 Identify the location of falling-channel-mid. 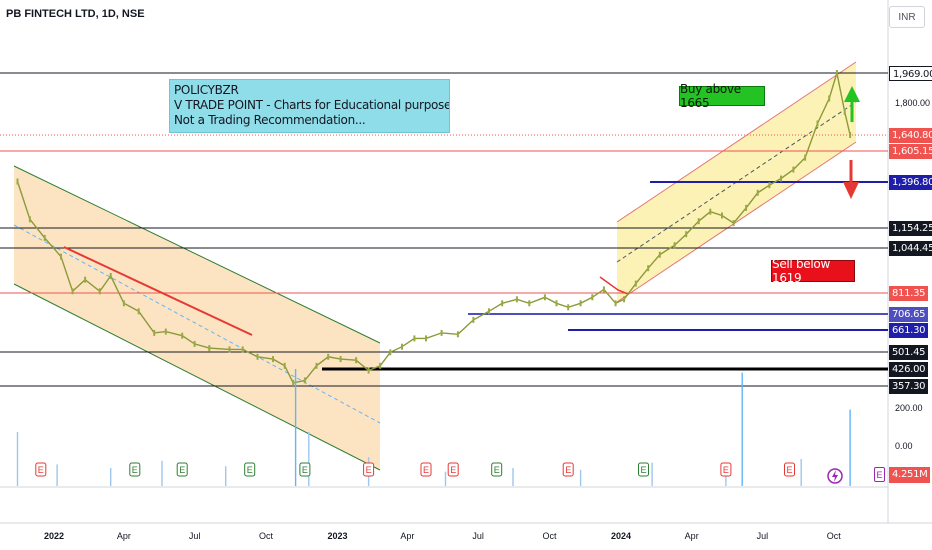
(197, 324).